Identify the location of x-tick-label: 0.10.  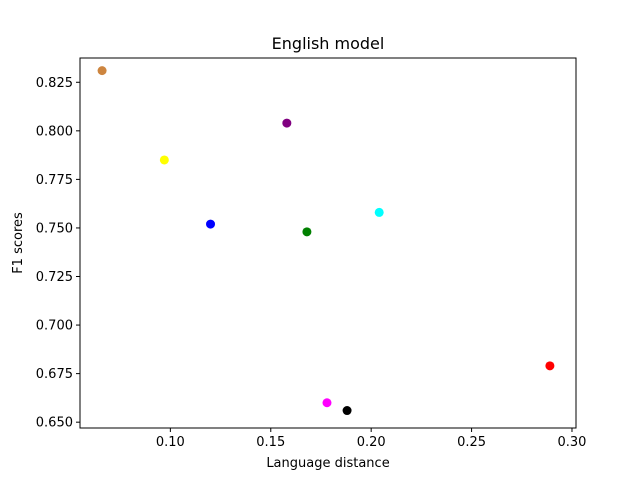
(170, 442).